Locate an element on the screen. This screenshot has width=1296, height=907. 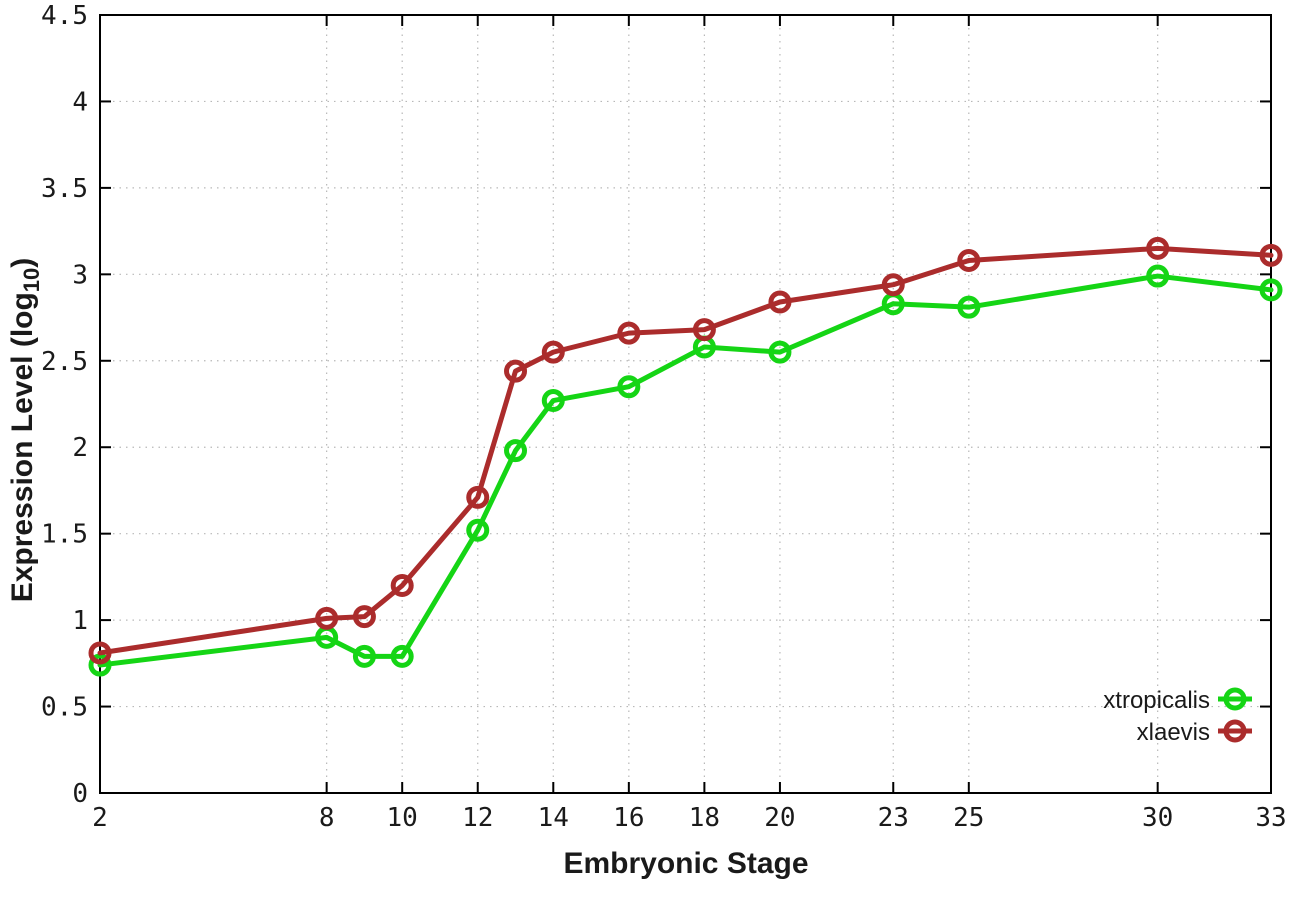
x-tick-label: 8 is located at coordinates (327, 818).